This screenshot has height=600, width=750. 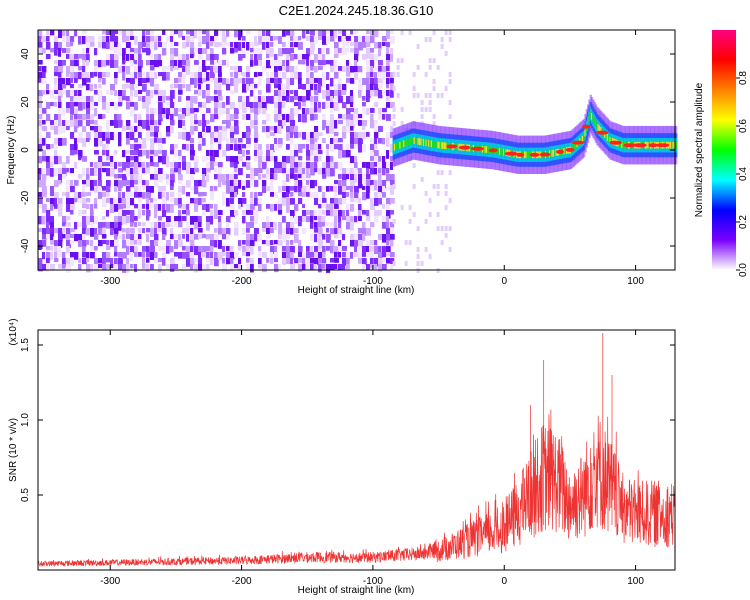 I want to click on x-tick-label: -100, so click(x=373, y=581).